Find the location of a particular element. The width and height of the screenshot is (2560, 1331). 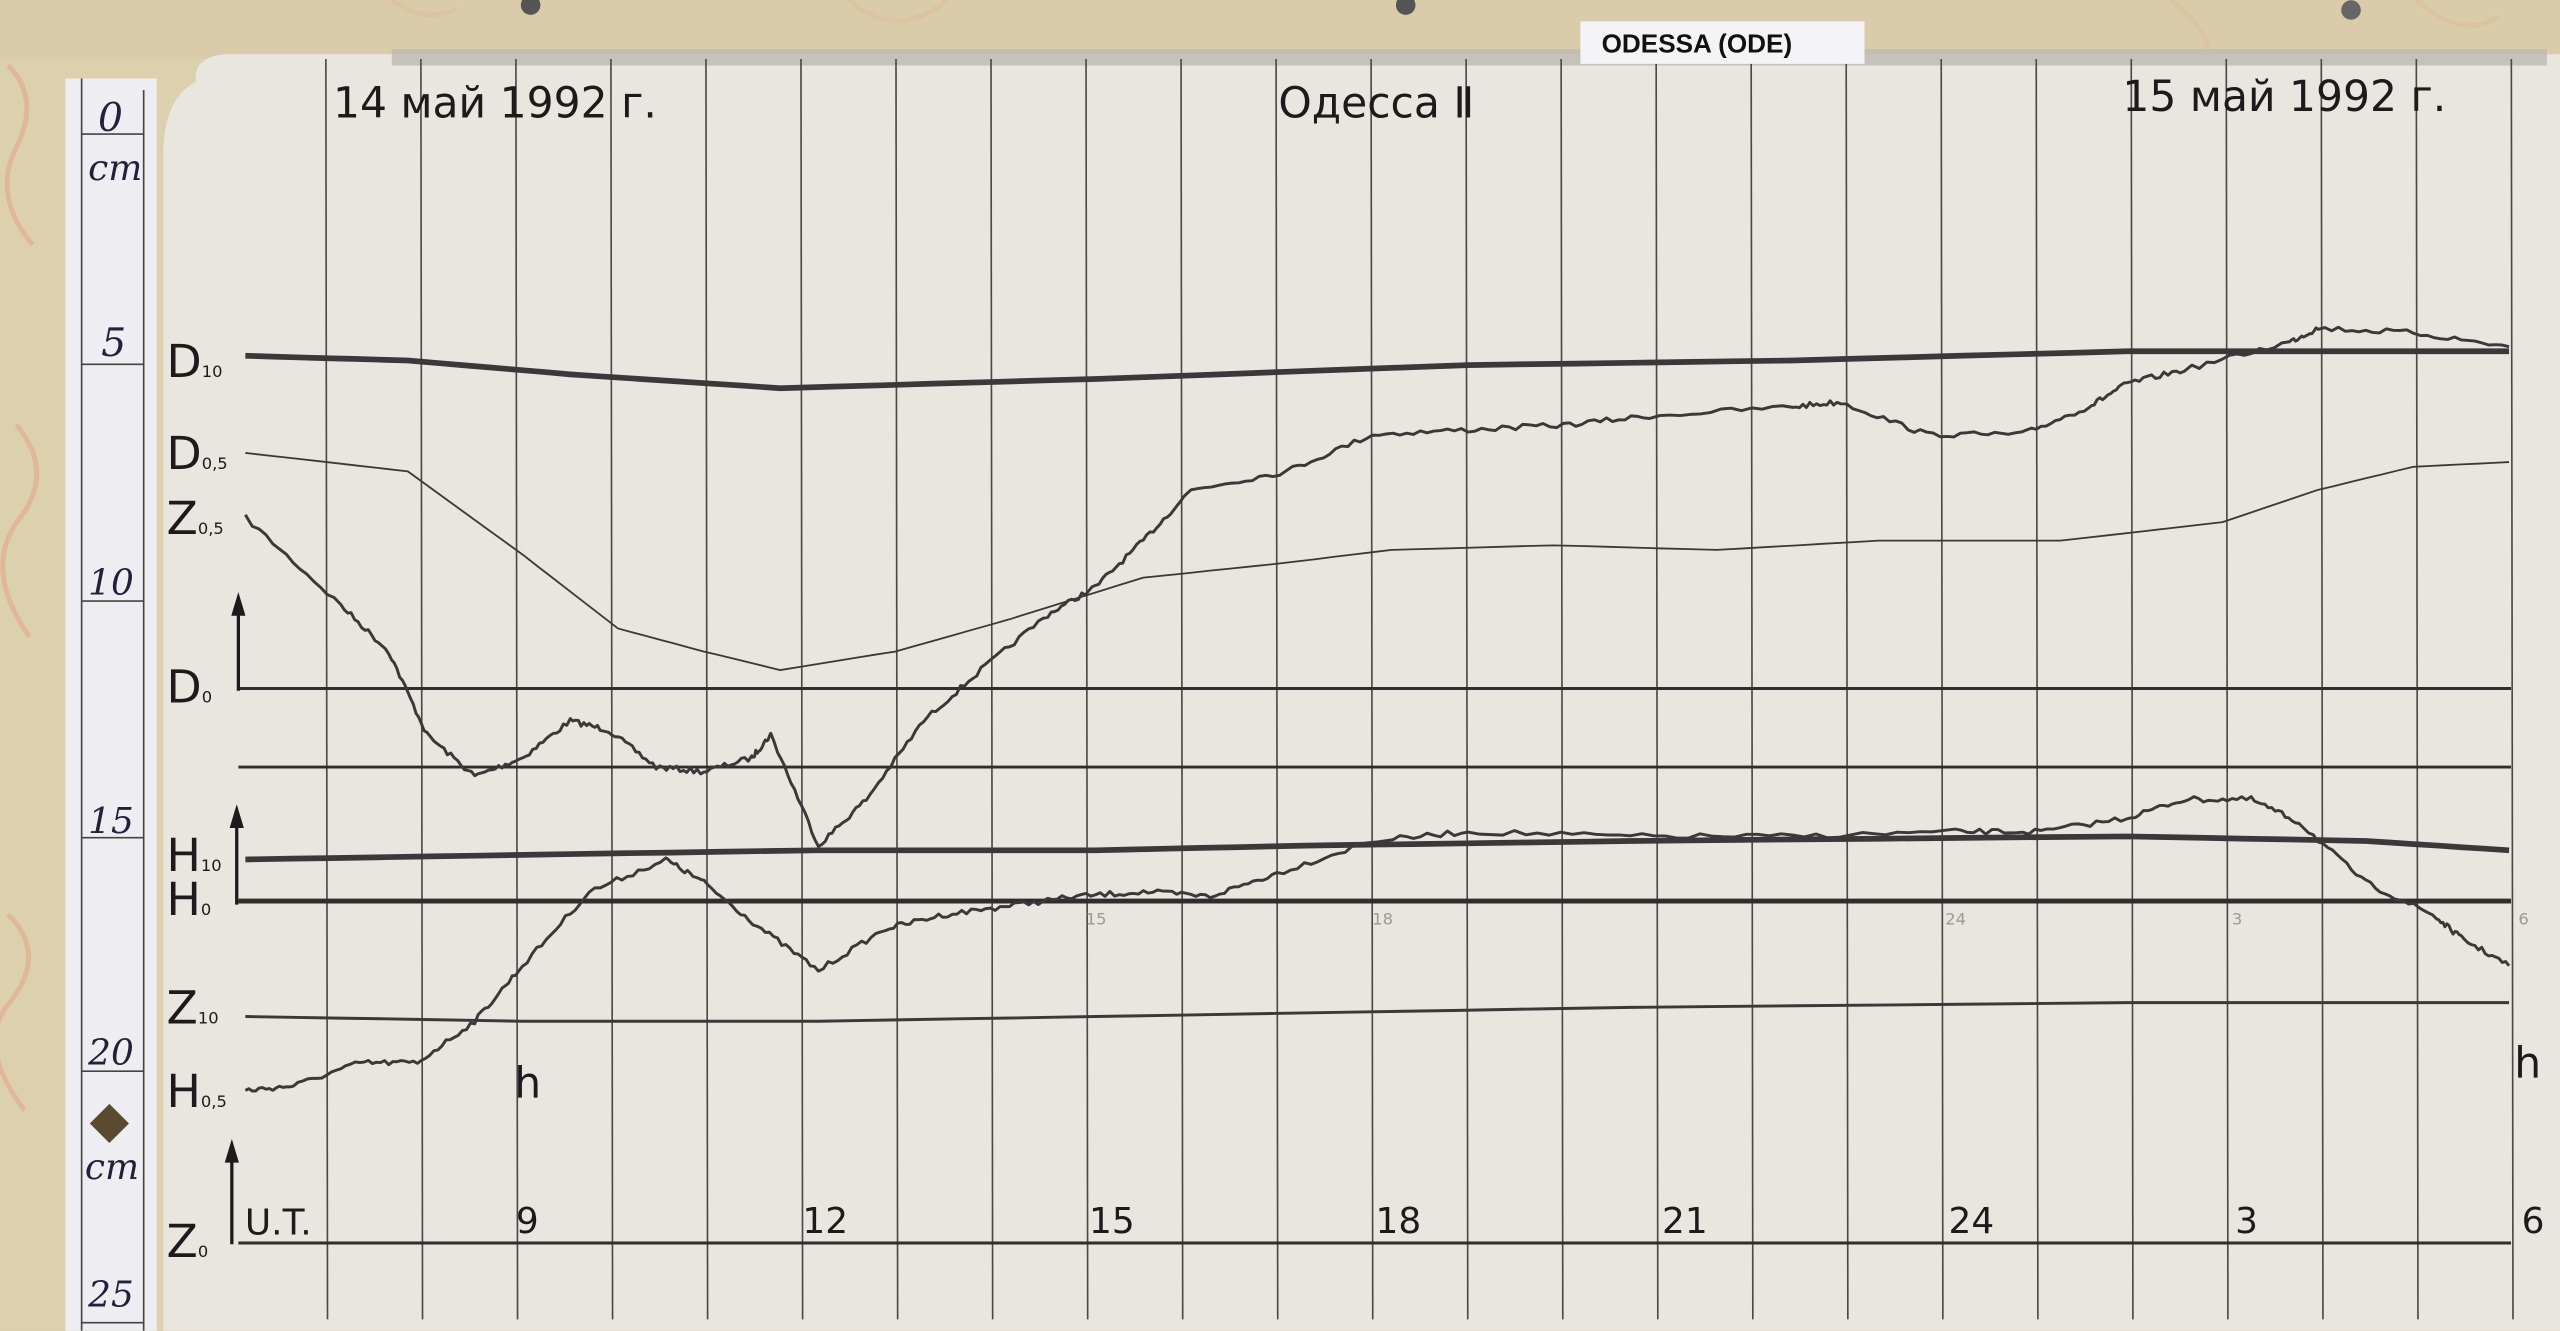

x-tick-label: 24 is located at coordinates (1972, 1221).